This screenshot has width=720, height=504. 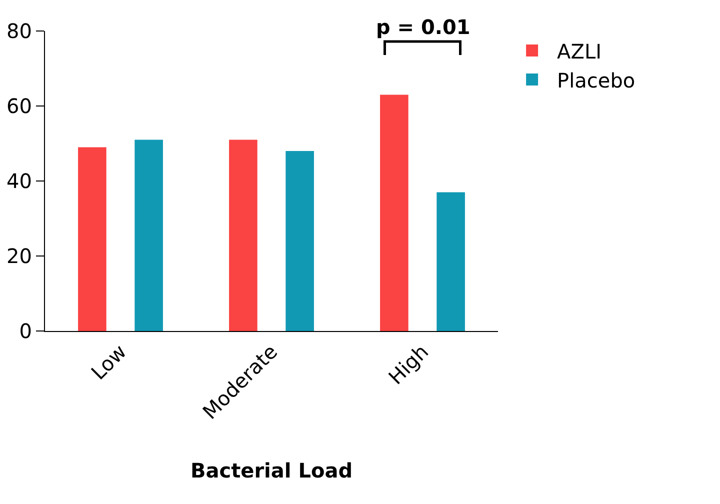 I want to click on y-tick-label: 80, so click(x=19, y=31).